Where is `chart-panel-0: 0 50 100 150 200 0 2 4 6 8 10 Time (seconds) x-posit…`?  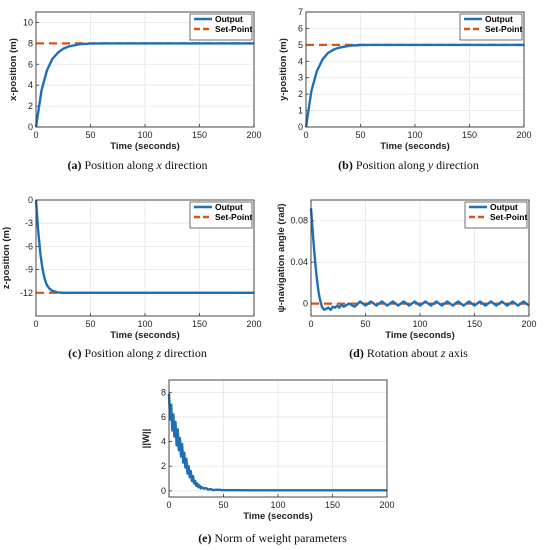
chart-panel-0: 0 50 100 150 200 0 2 4 6 8 10 Time (seconds) x-posit… is located at coordinates (135, 81).